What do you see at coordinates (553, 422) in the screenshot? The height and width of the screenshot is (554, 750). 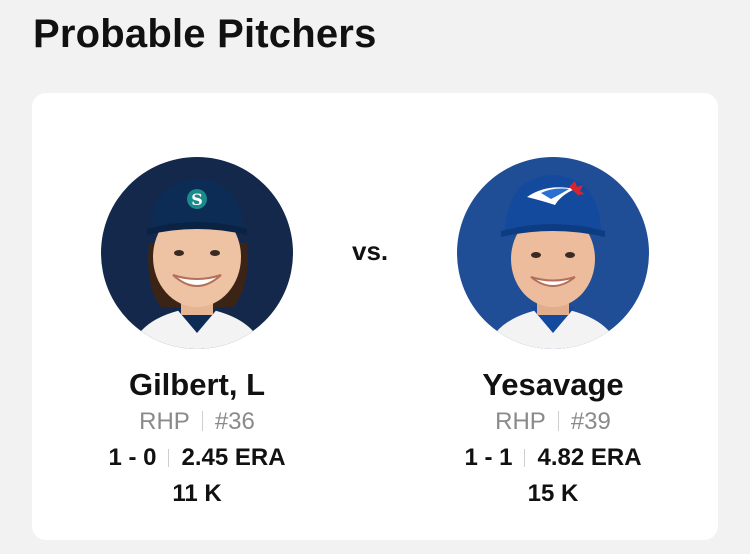 I see `pitcher-home-meta: RHP #39` at bounding box center [553, 422].